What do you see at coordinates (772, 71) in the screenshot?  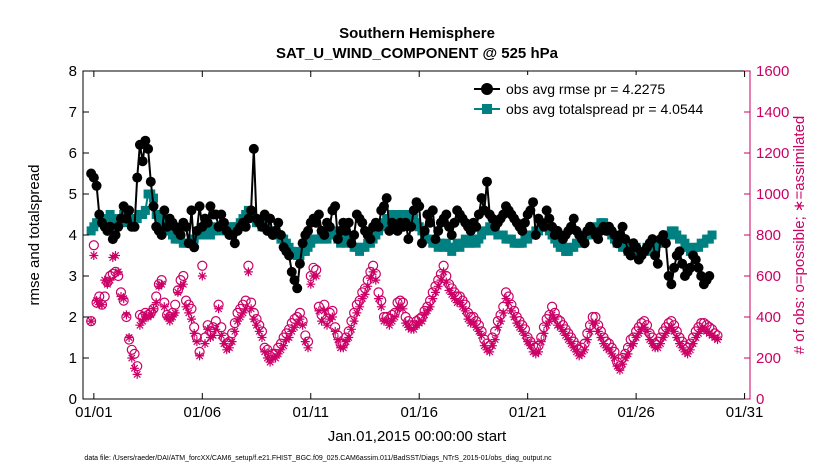 I see `y2-tick-label: 1600` at bounding box center [772, 71].